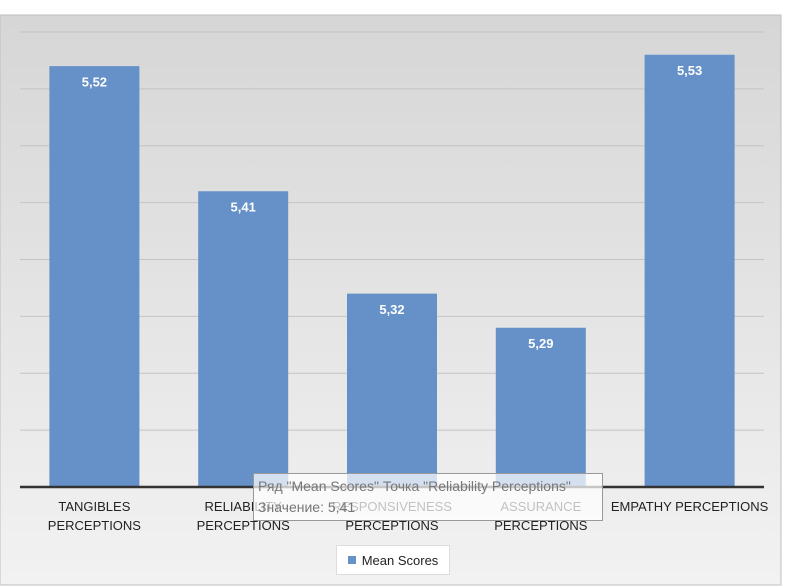 This screenshot has width=787, height=588. What do you see at coordinates (307, 507) in the screenshot?
I see `tooltip-line: Значение: 5,41` at bounding box center [307, 507].